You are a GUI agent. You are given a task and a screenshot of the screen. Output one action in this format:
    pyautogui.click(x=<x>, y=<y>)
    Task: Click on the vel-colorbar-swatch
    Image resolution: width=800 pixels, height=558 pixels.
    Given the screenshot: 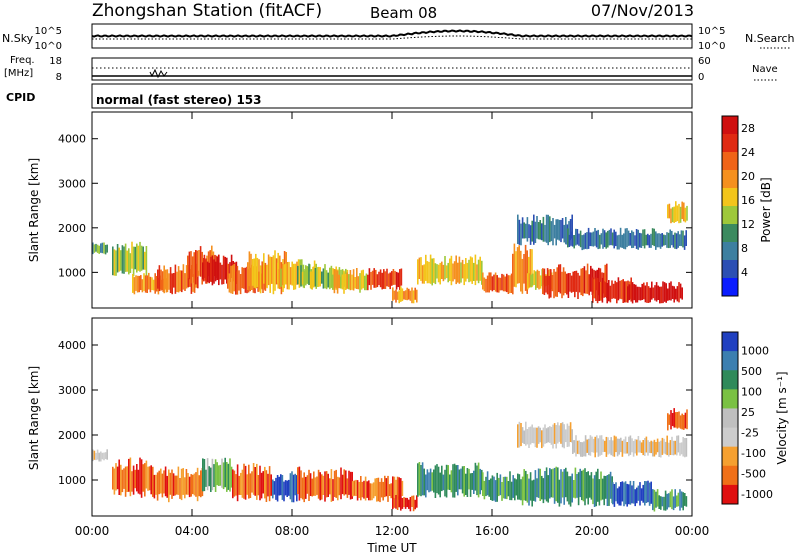 What is the action you would take?
    pyautogui.click(x=730, y=494)
    